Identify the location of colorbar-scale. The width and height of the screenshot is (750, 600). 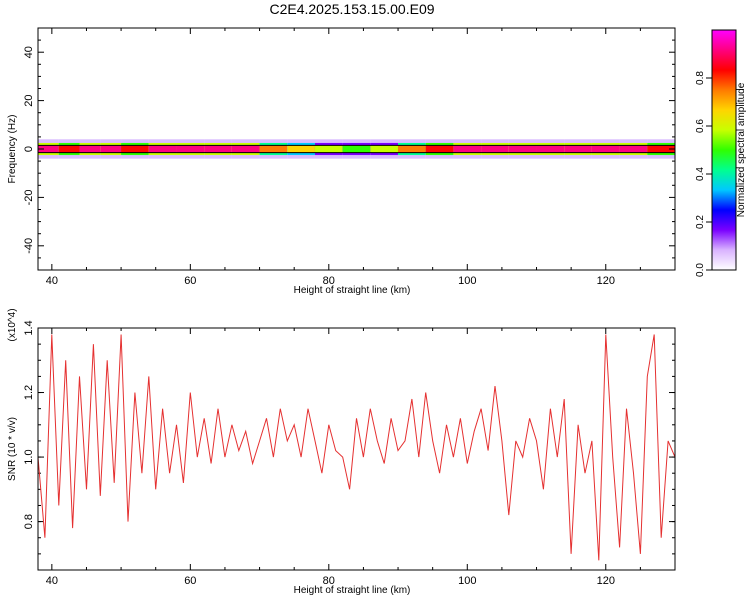
(724, 150).